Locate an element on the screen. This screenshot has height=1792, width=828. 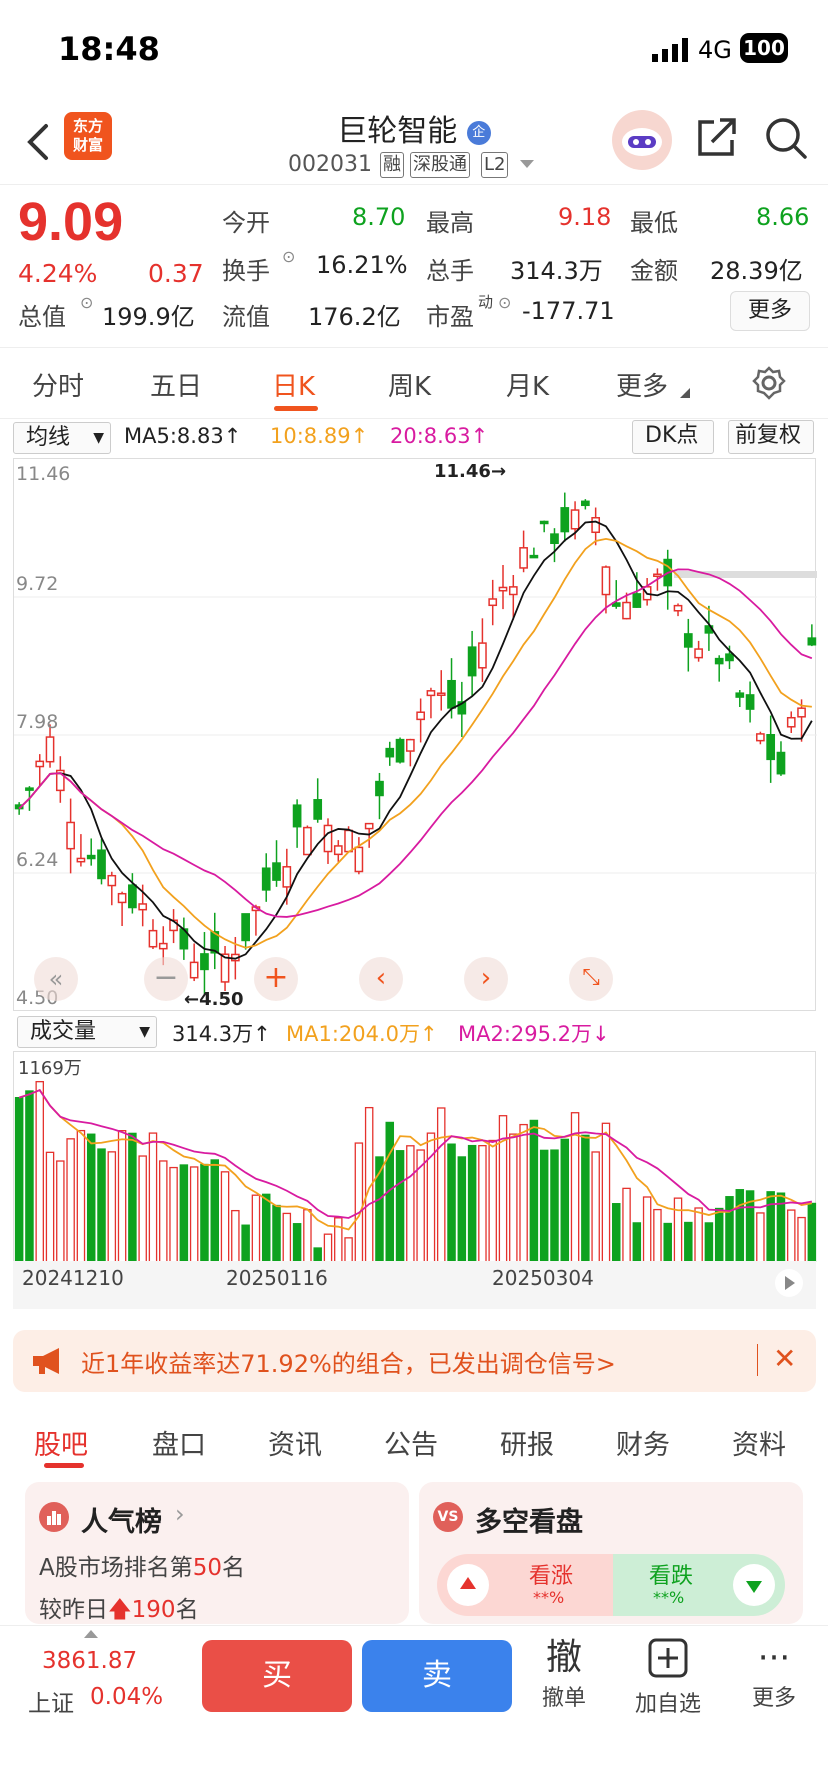
chevron-down-icon is located at coordinates (527, 165).